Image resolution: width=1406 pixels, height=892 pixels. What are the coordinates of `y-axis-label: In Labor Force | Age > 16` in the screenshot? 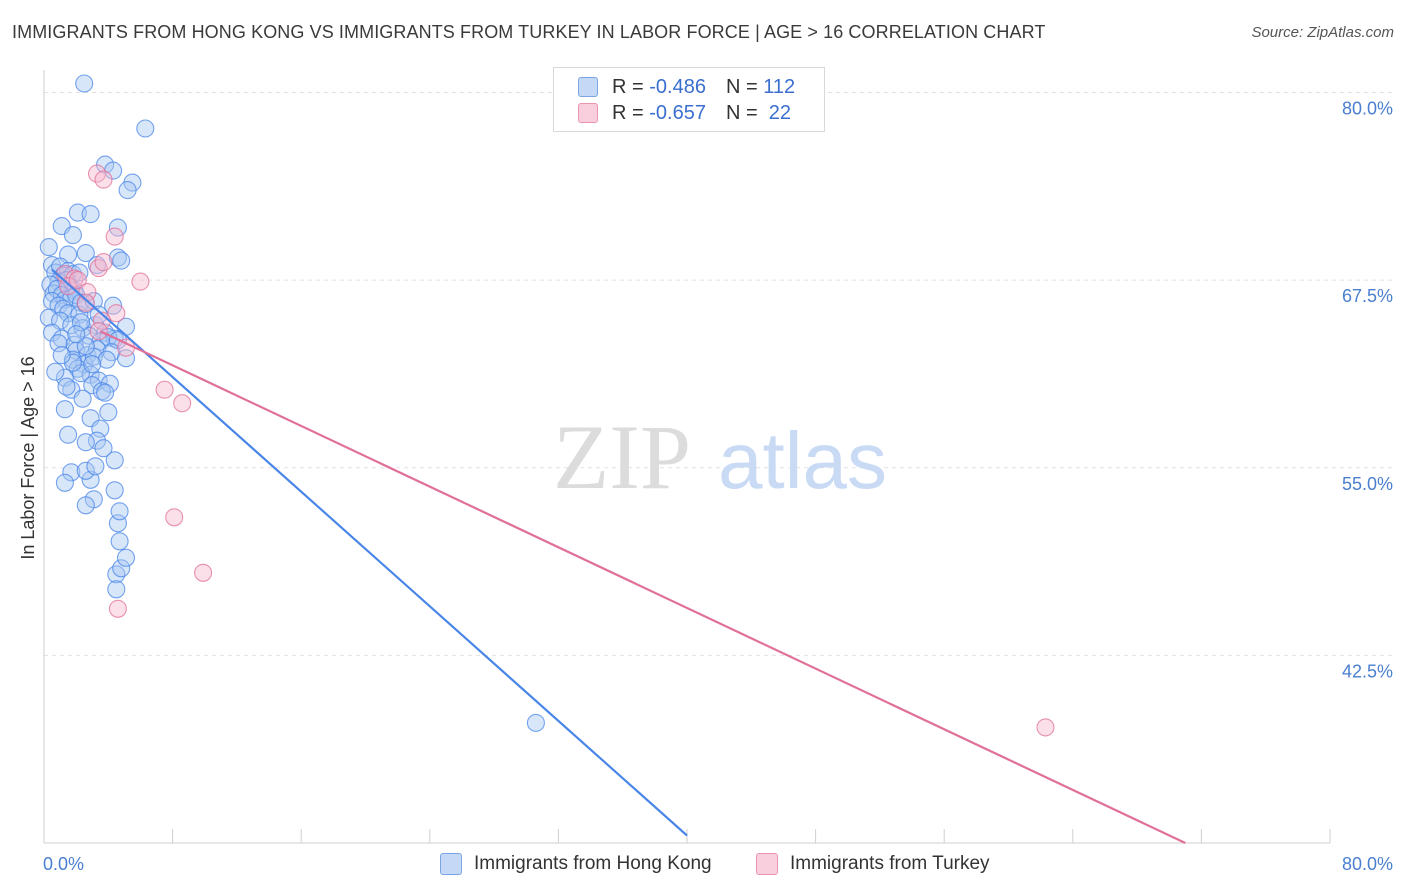 It's located at (28, 457).